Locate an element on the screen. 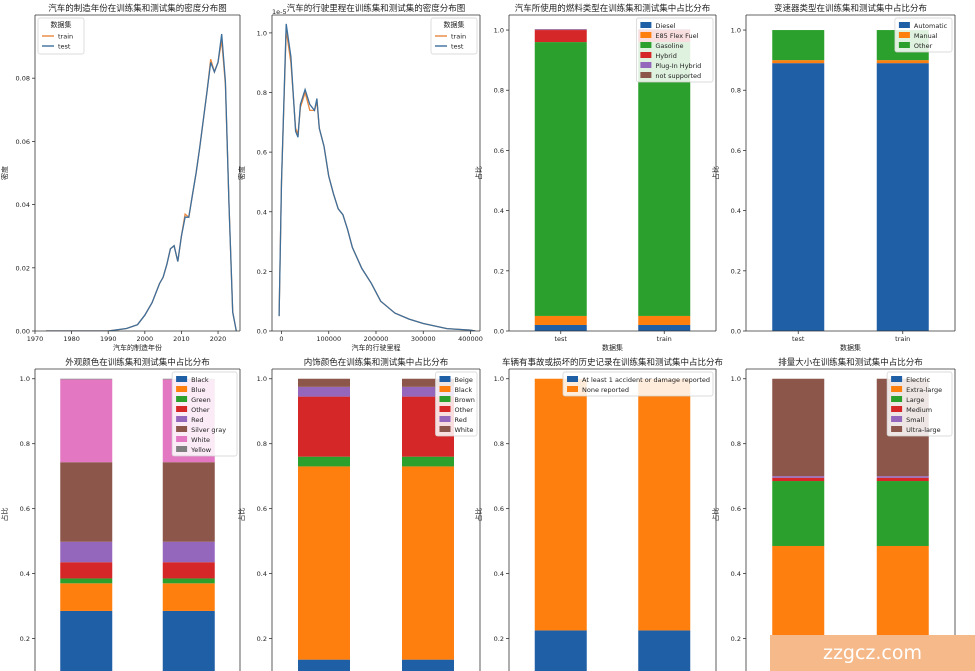 This screenshot has height=671, width=975. legend-label: Red is located at coordinates (197, 420).